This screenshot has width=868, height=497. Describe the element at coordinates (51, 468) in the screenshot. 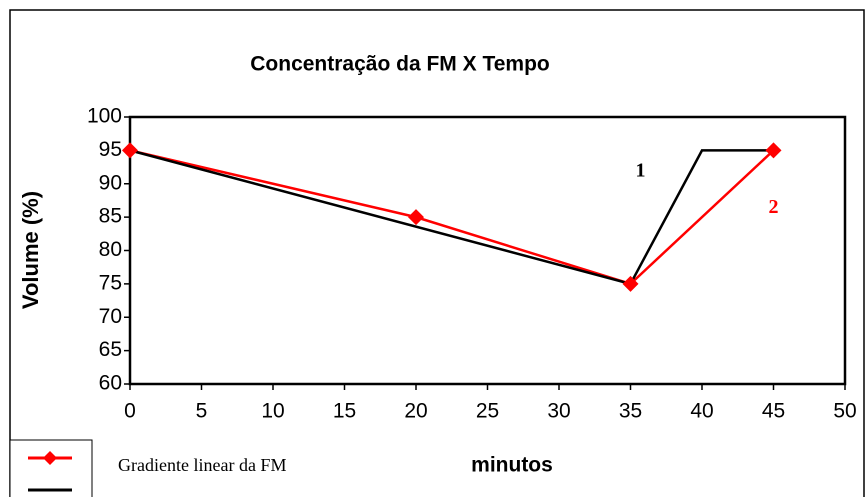

I see `legend-box` at that location.